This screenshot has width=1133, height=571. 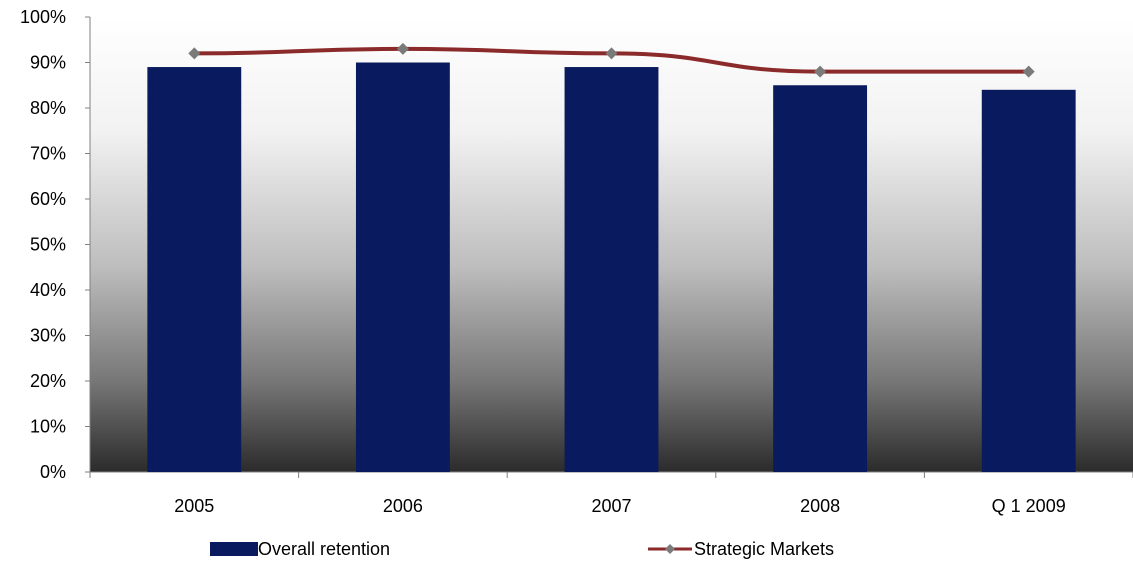 What do you see at coordinates (764, 549) in the screenshot?
I see `legend-label-strategic-markets: Strategic Markets` at bounding box center [764, 549].